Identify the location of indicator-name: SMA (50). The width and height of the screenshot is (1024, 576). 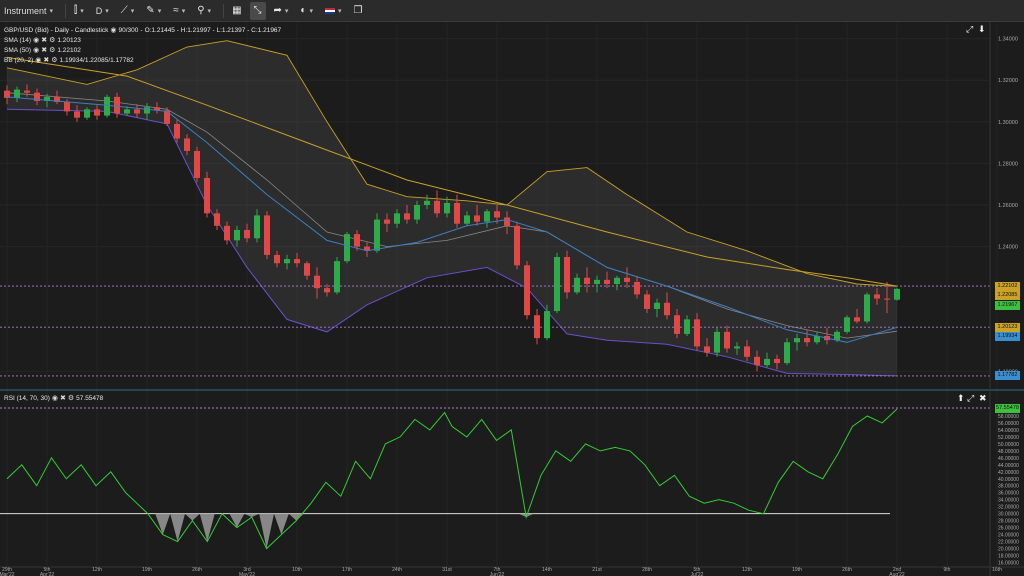
(18, 50).